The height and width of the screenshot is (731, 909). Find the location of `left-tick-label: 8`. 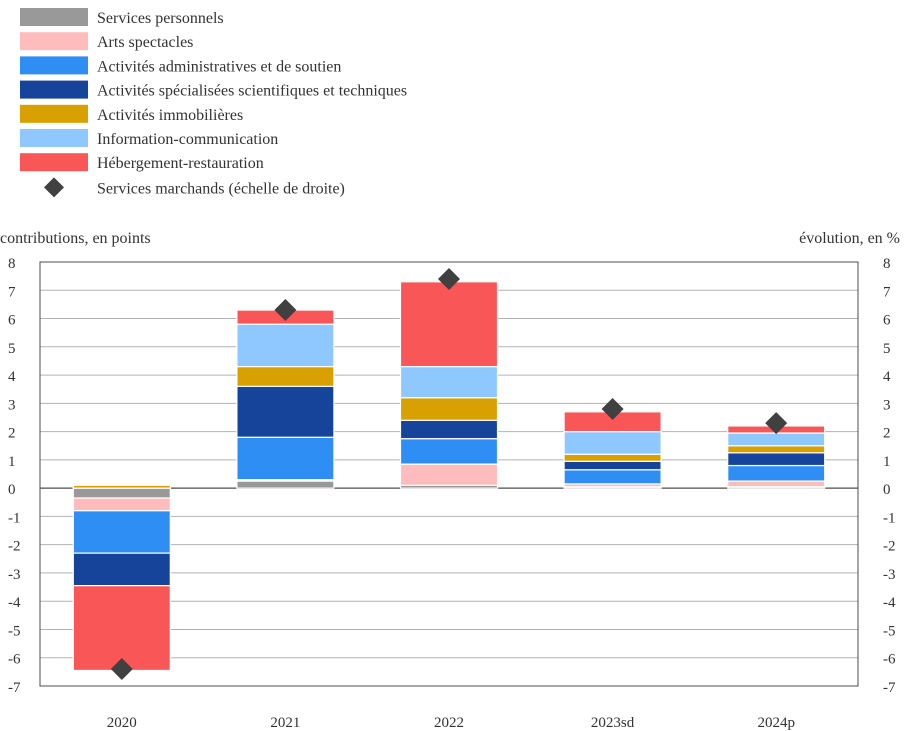

left-tick-label: 8 is located at coordinates (12, 264).